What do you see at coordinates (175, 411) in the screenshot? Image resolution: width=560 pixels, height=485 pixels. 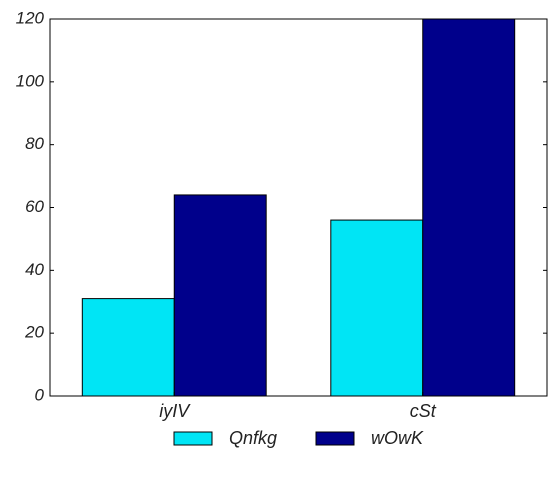 I see `x-category-label: iyIV` at bounding box center [175, 411].